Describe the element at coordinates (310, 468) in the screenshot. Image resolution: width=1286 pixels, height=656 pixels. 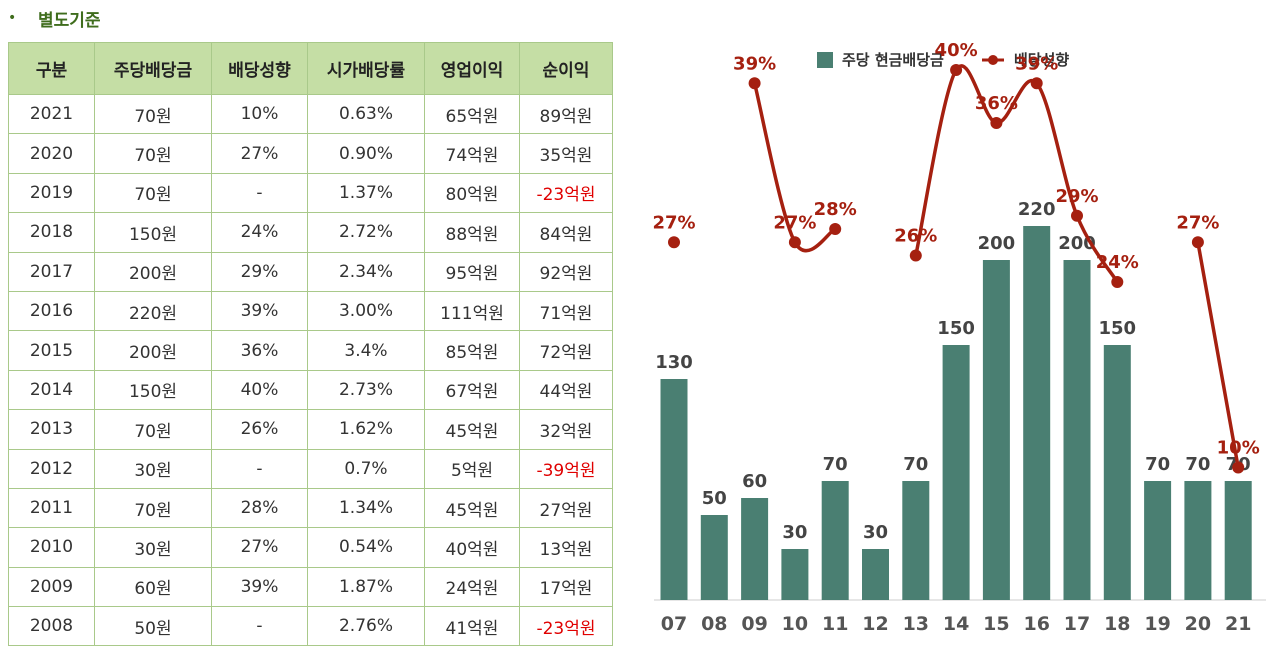
I see `table-row: 2012 30원 -0.7% 5억원 -39억원` at that location.